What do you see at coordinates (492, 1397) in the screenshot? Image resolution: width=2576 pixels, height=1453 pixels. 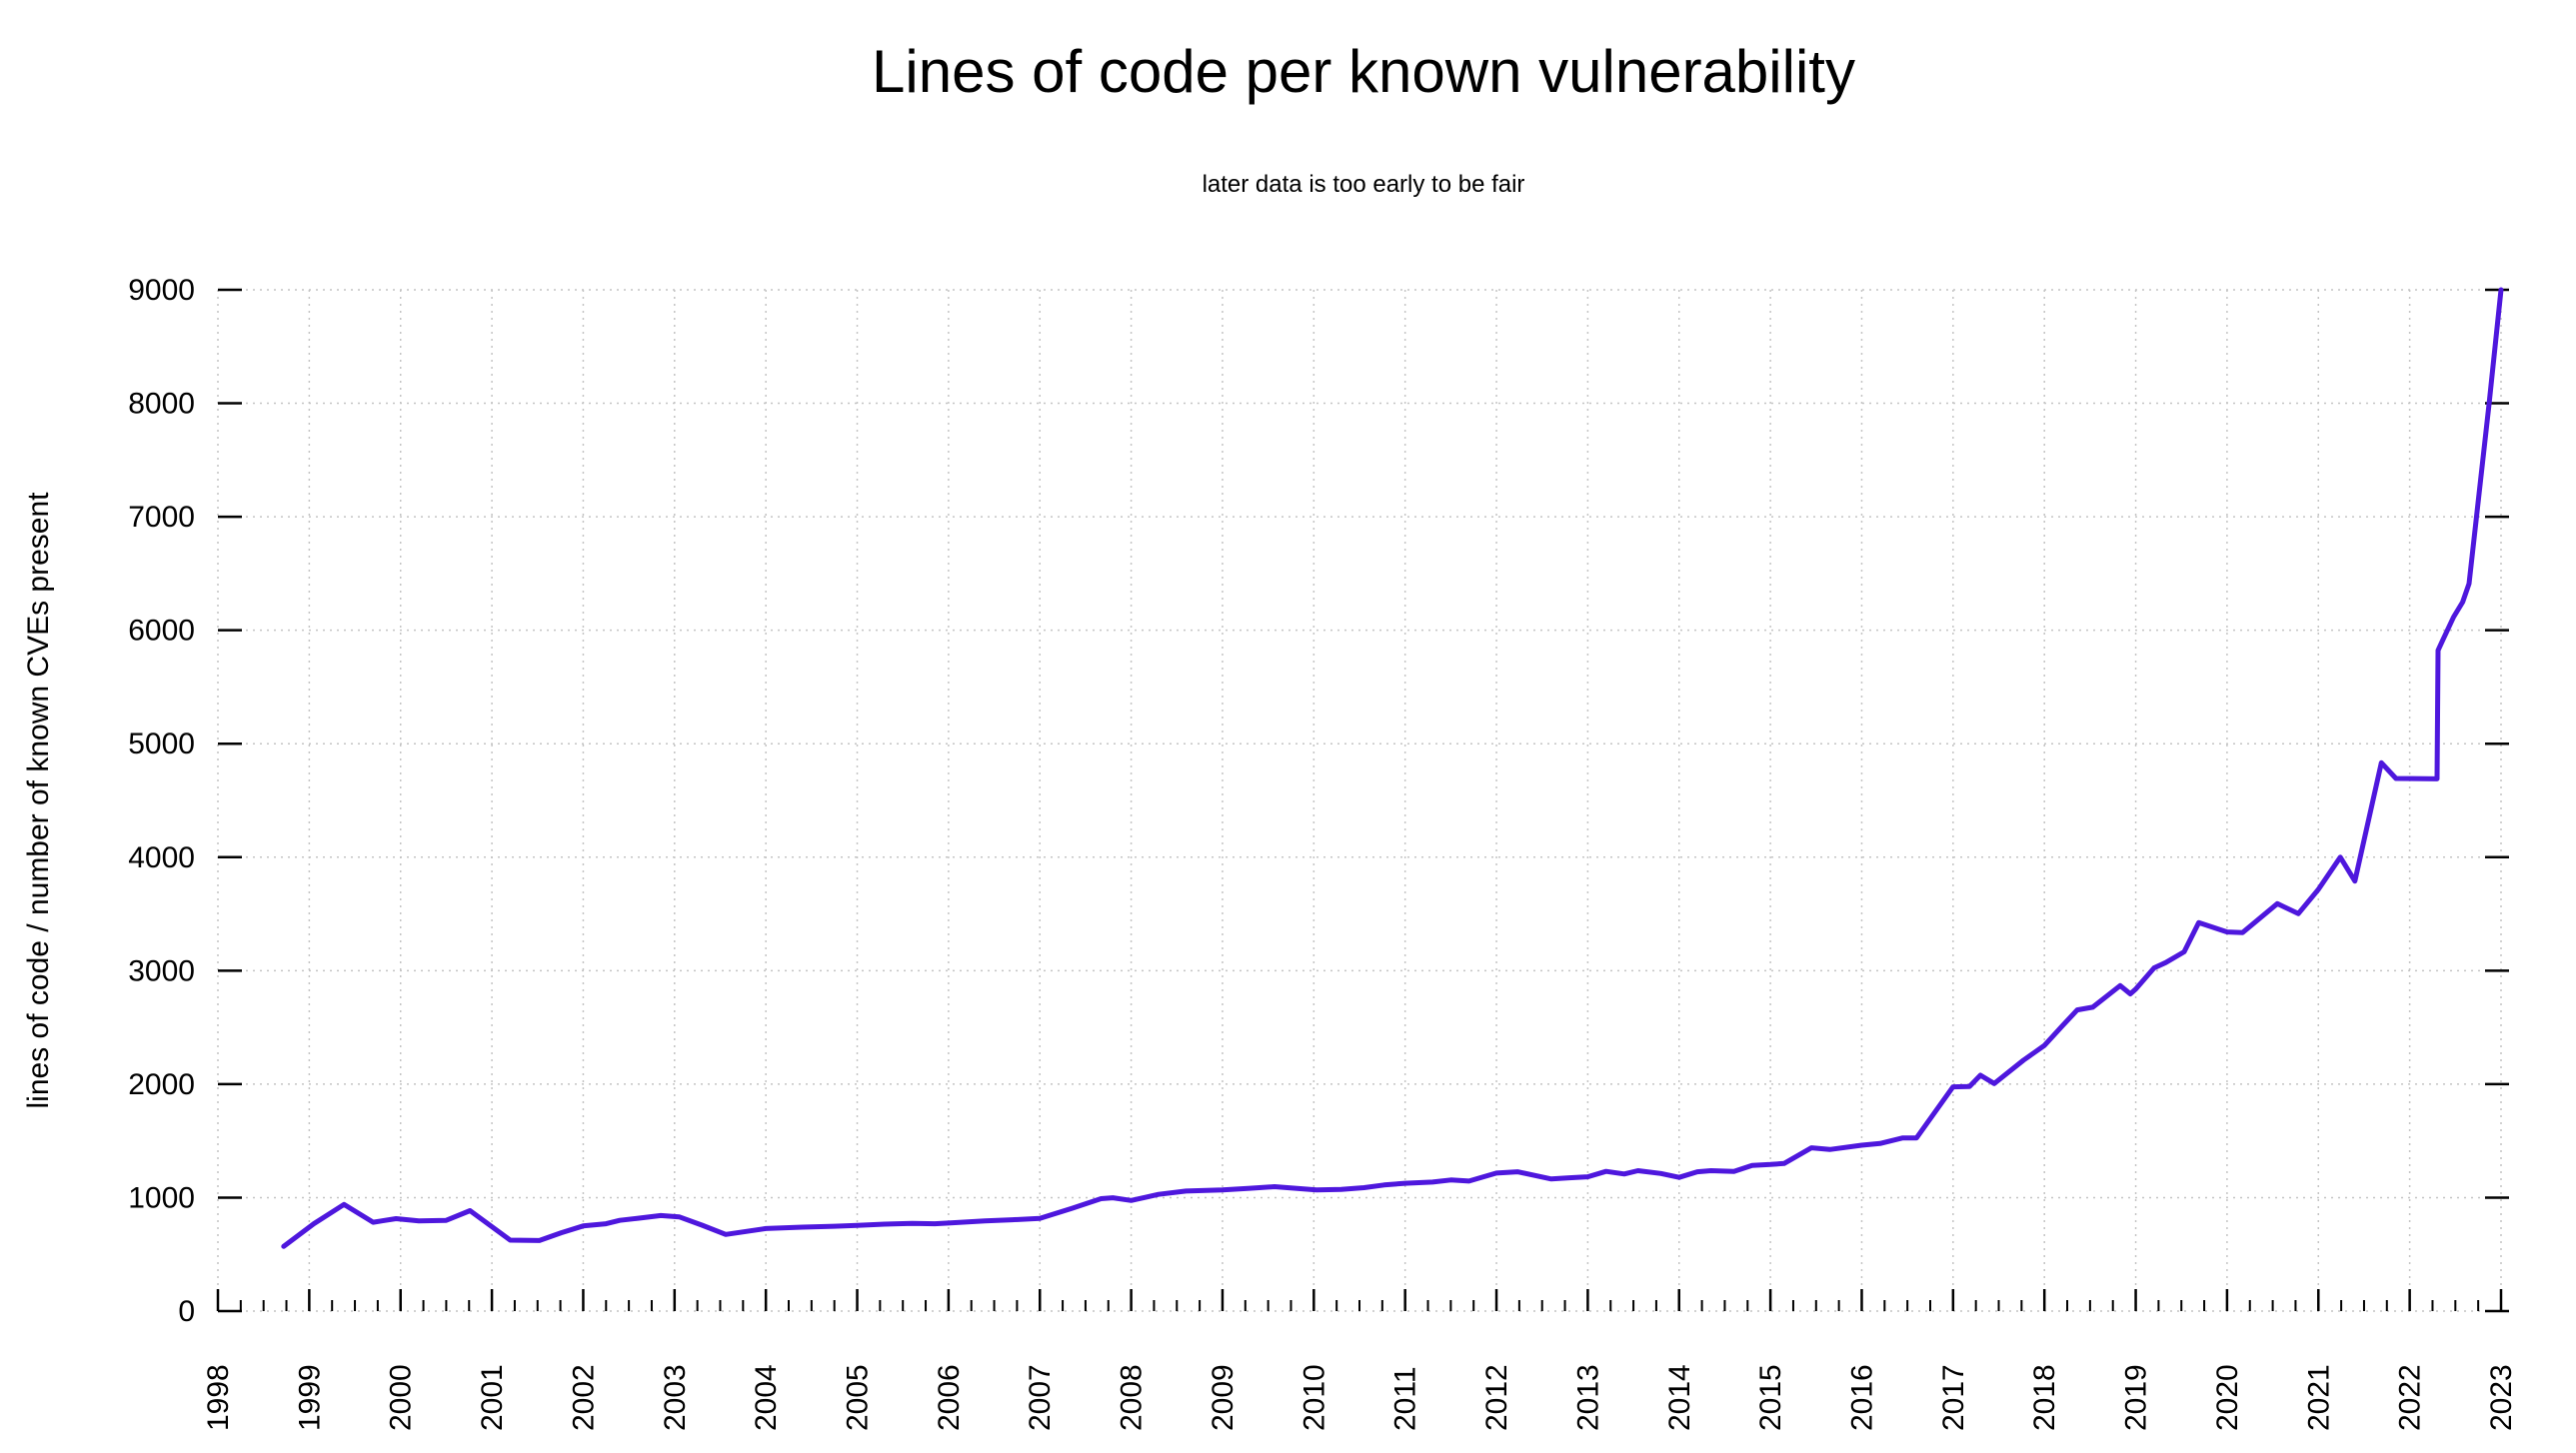 I see `x-tick-label: 2001` at bounding box center [492, 1397].